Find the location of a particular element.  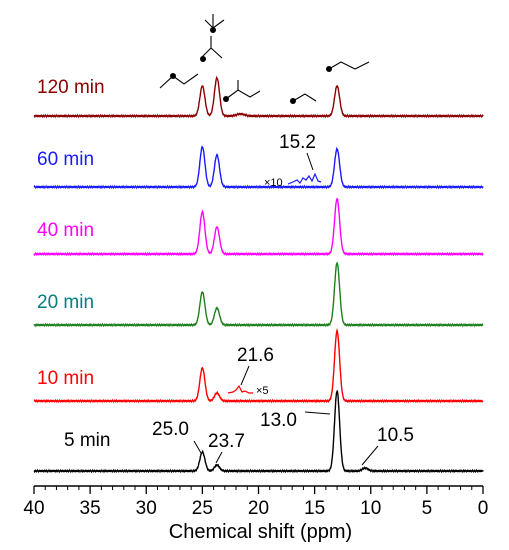

x-tick-label: 35 is located at coordinates (90, 508).